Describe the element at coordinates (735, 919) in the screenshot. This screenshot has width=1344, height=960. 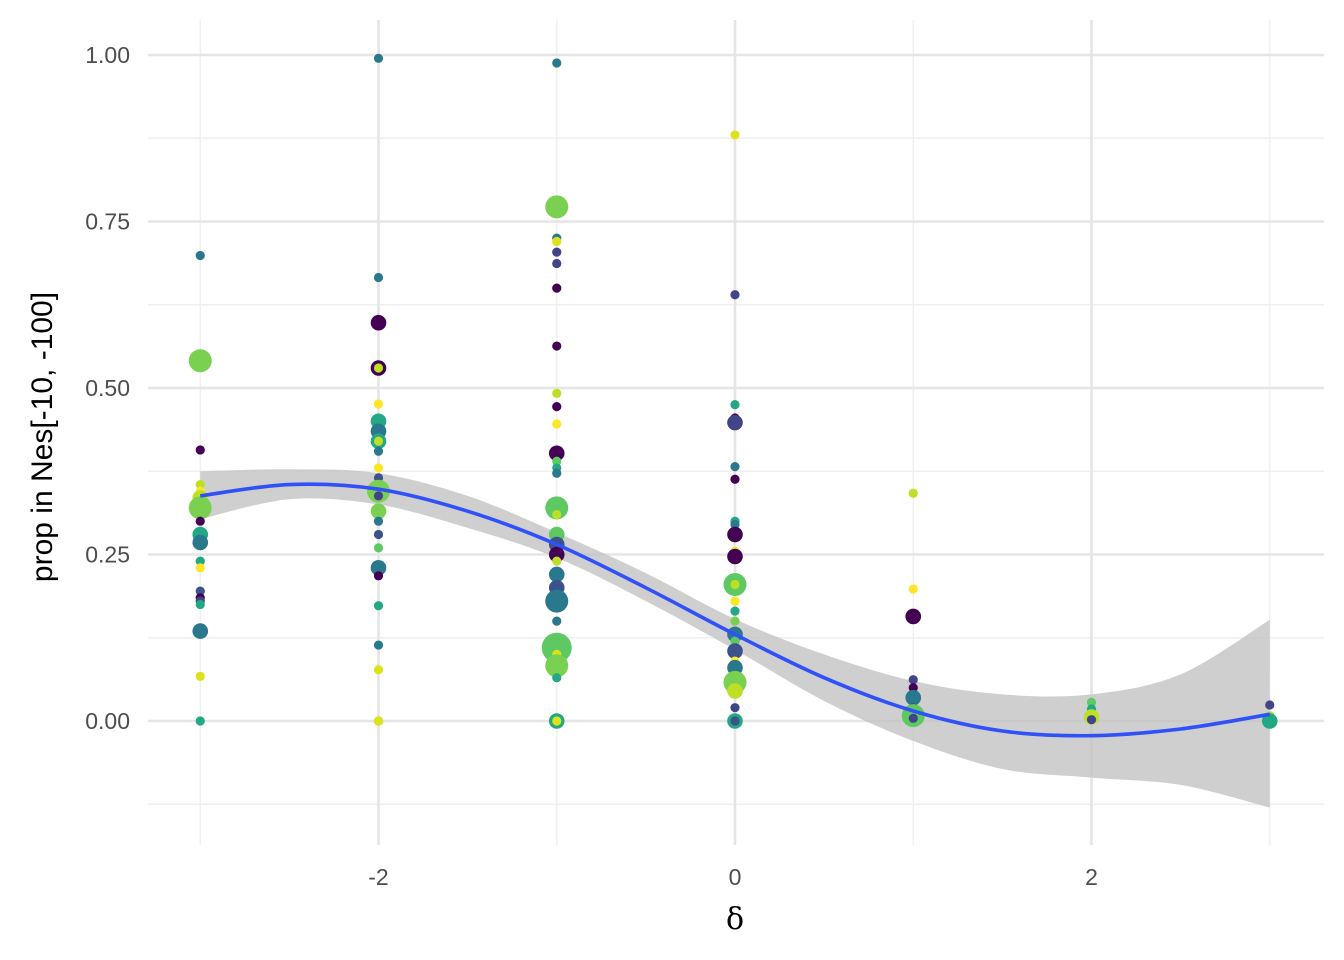
I see `x-axis-title: δ` at that location.